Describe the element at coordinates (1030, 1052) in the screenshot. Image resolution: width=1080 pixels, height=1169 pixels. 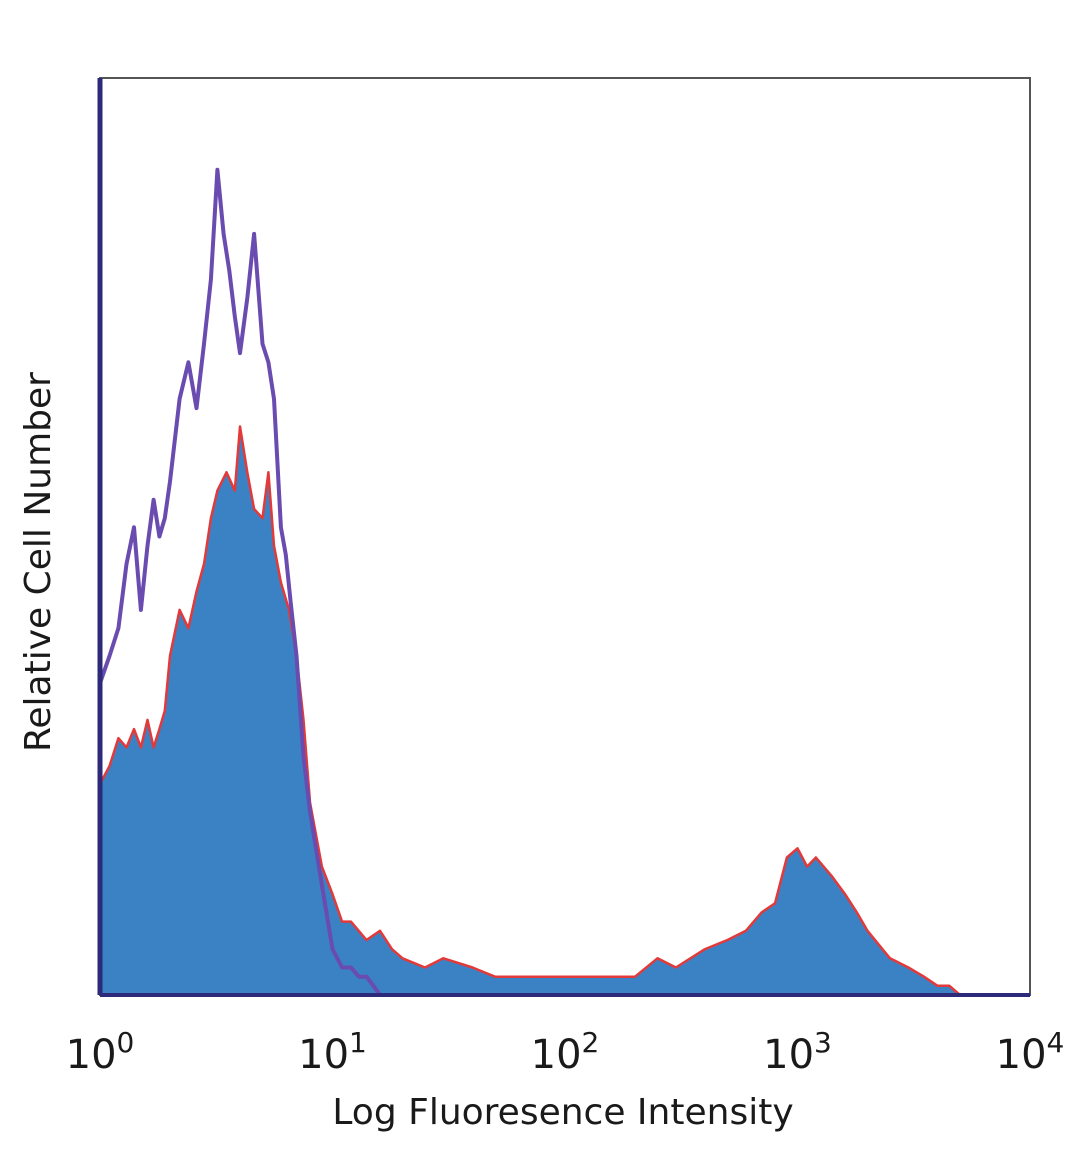
I see `x-tick-label: 104` at that location.